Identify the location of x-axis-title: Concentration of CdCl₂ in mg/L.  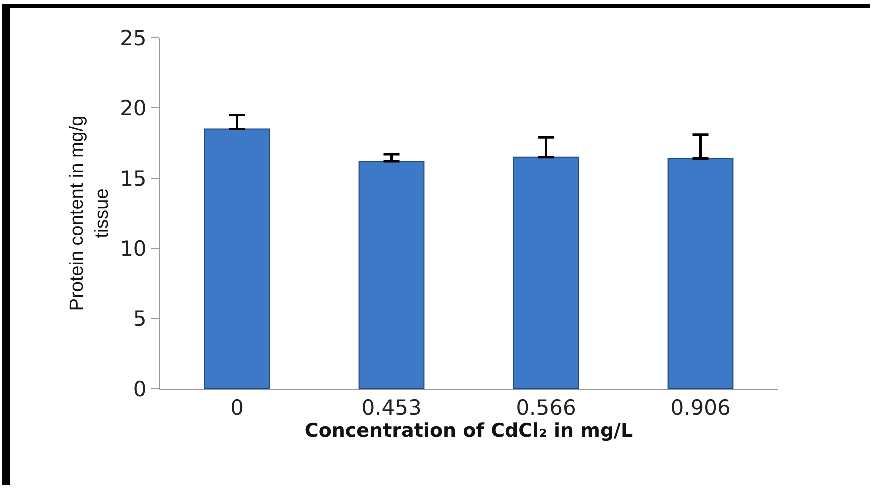
(469, 431).